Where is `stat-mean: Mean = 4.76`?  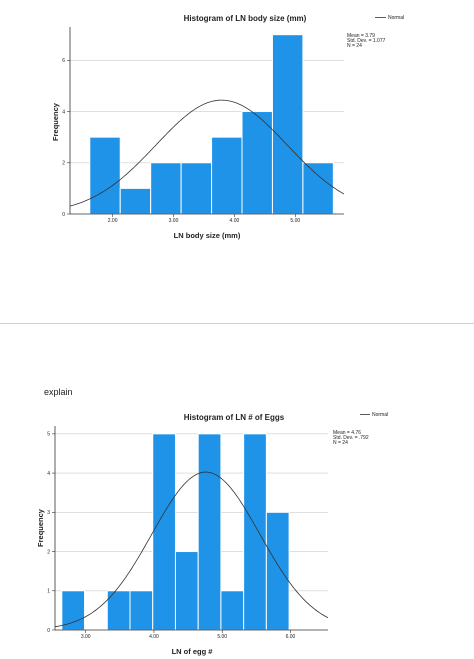 stat-mean: Mean = 4.76 is located at coordinates (347, 433).